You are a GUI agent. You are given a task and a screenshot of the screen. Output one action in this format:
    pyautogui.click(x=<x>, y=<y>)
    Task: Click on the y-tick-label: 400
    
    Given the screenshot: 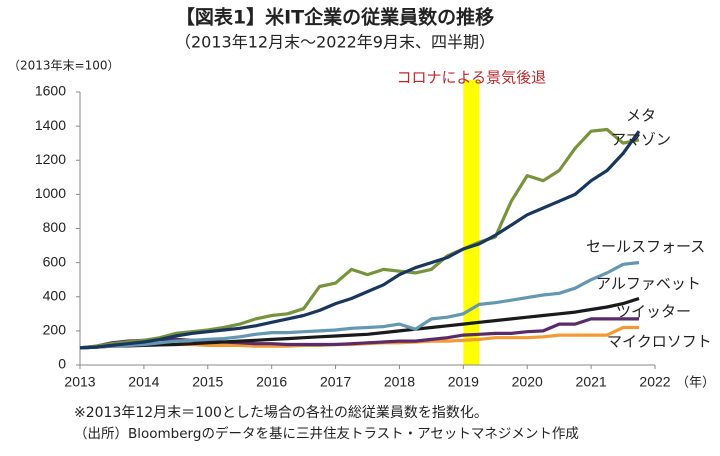 What is the action you would take?
    pyautogui.click(x=55, y=295)
    